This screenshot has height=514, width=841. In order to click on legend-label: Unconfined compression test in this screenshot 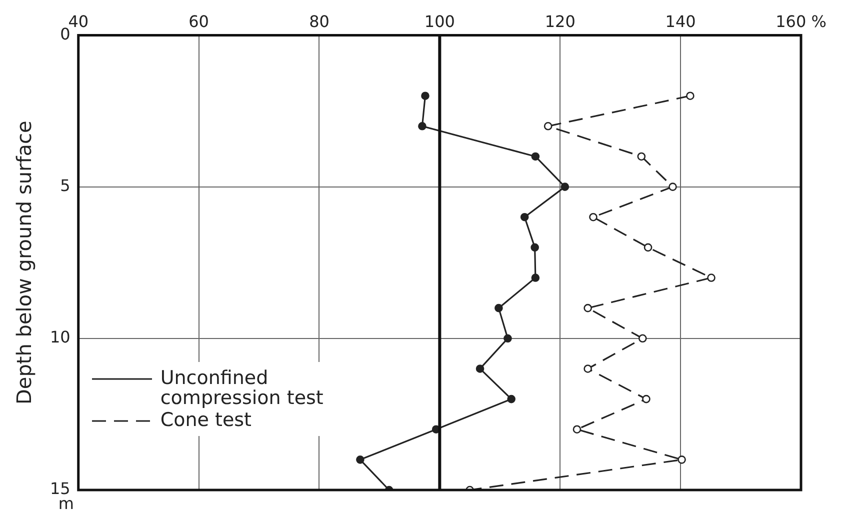, I will do `click(242, 388)`.